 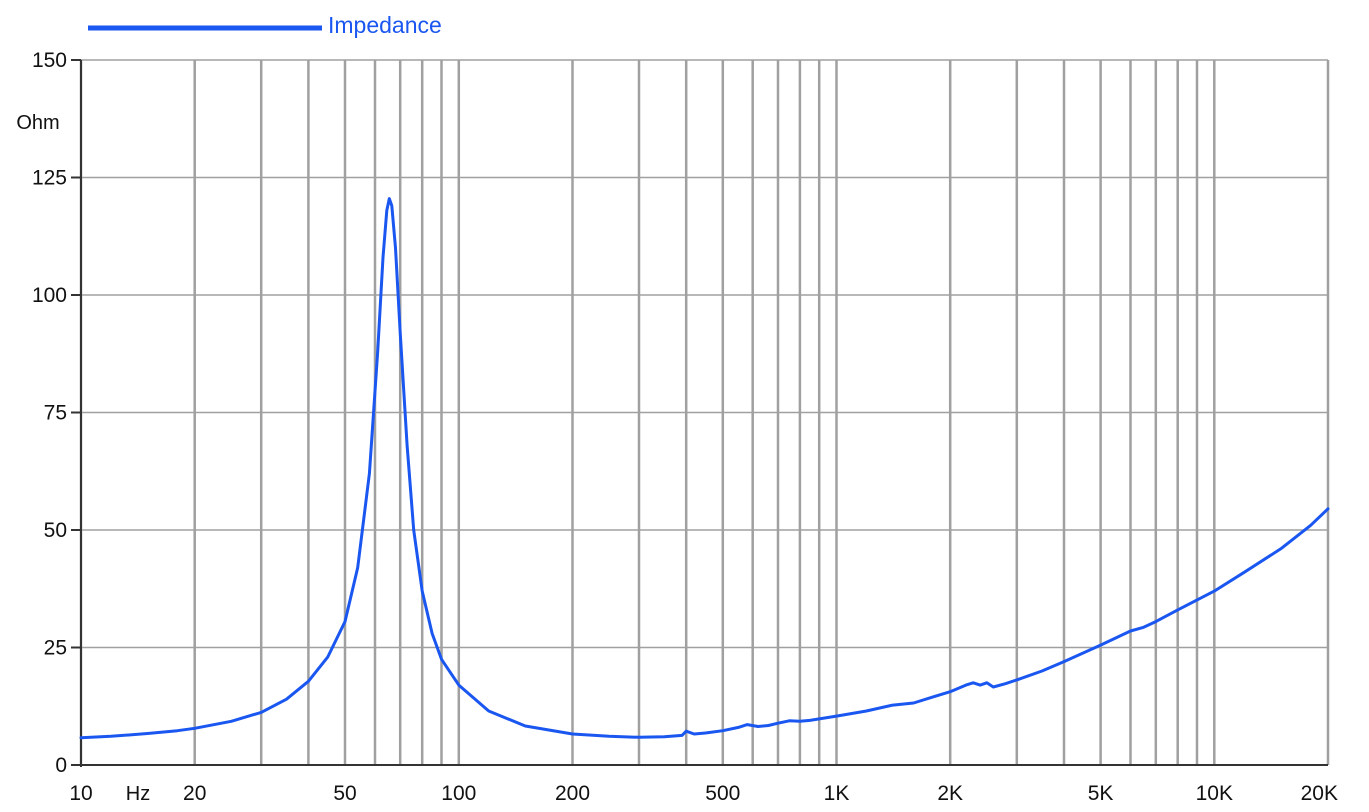 What do you see at coordinates (572, 793) in the screenshot?
I see `x-tick-label: 200` at bounding box center [572, 793].